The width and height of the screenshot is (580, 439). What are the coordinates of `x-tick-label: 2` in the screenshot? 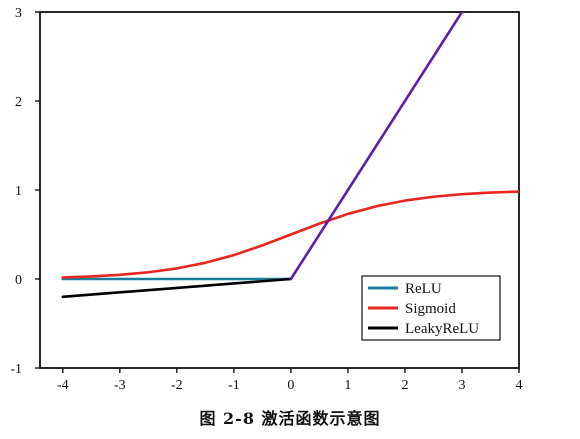 It's located at (404, 385).